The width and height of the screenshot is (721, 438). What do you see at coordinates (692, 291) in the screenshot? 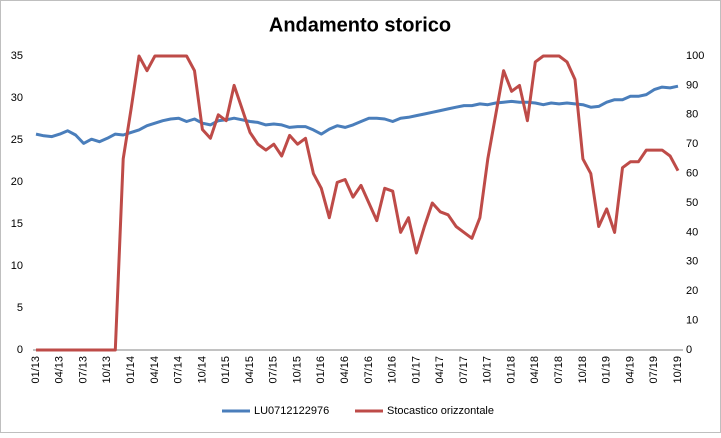
I see `y2-tick-label: 20` at bounding box center [692, 291].